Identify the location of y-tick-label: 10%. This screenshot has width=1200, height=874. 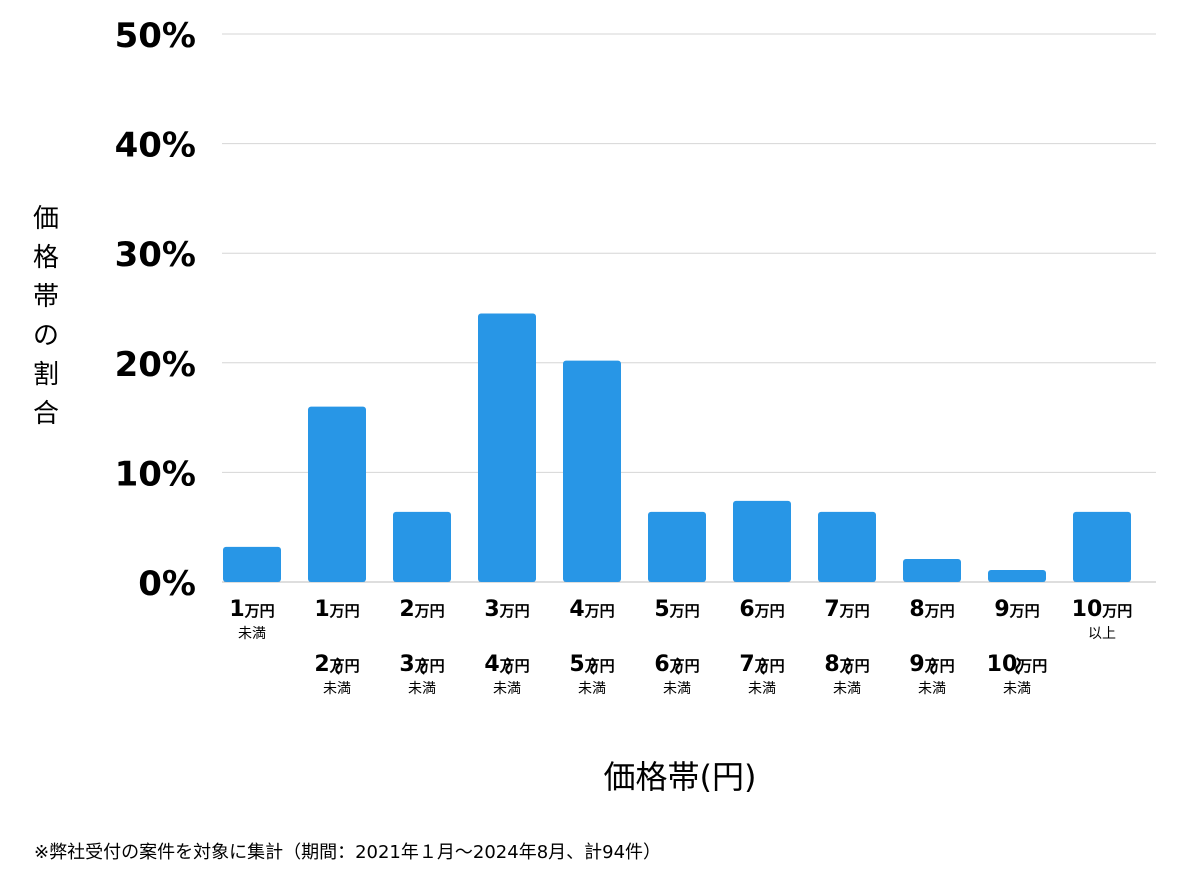
(155, 474).